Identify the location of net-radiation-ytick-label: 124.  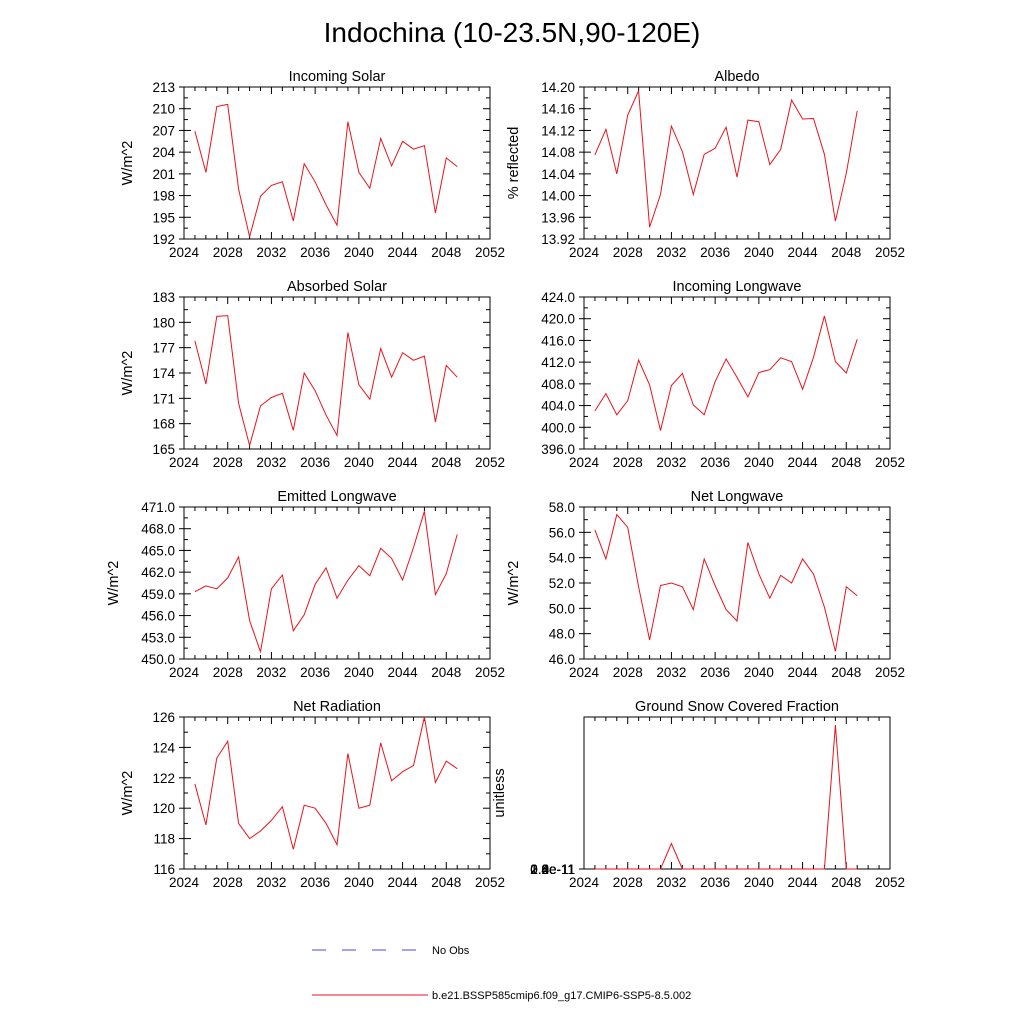
(163, 747).